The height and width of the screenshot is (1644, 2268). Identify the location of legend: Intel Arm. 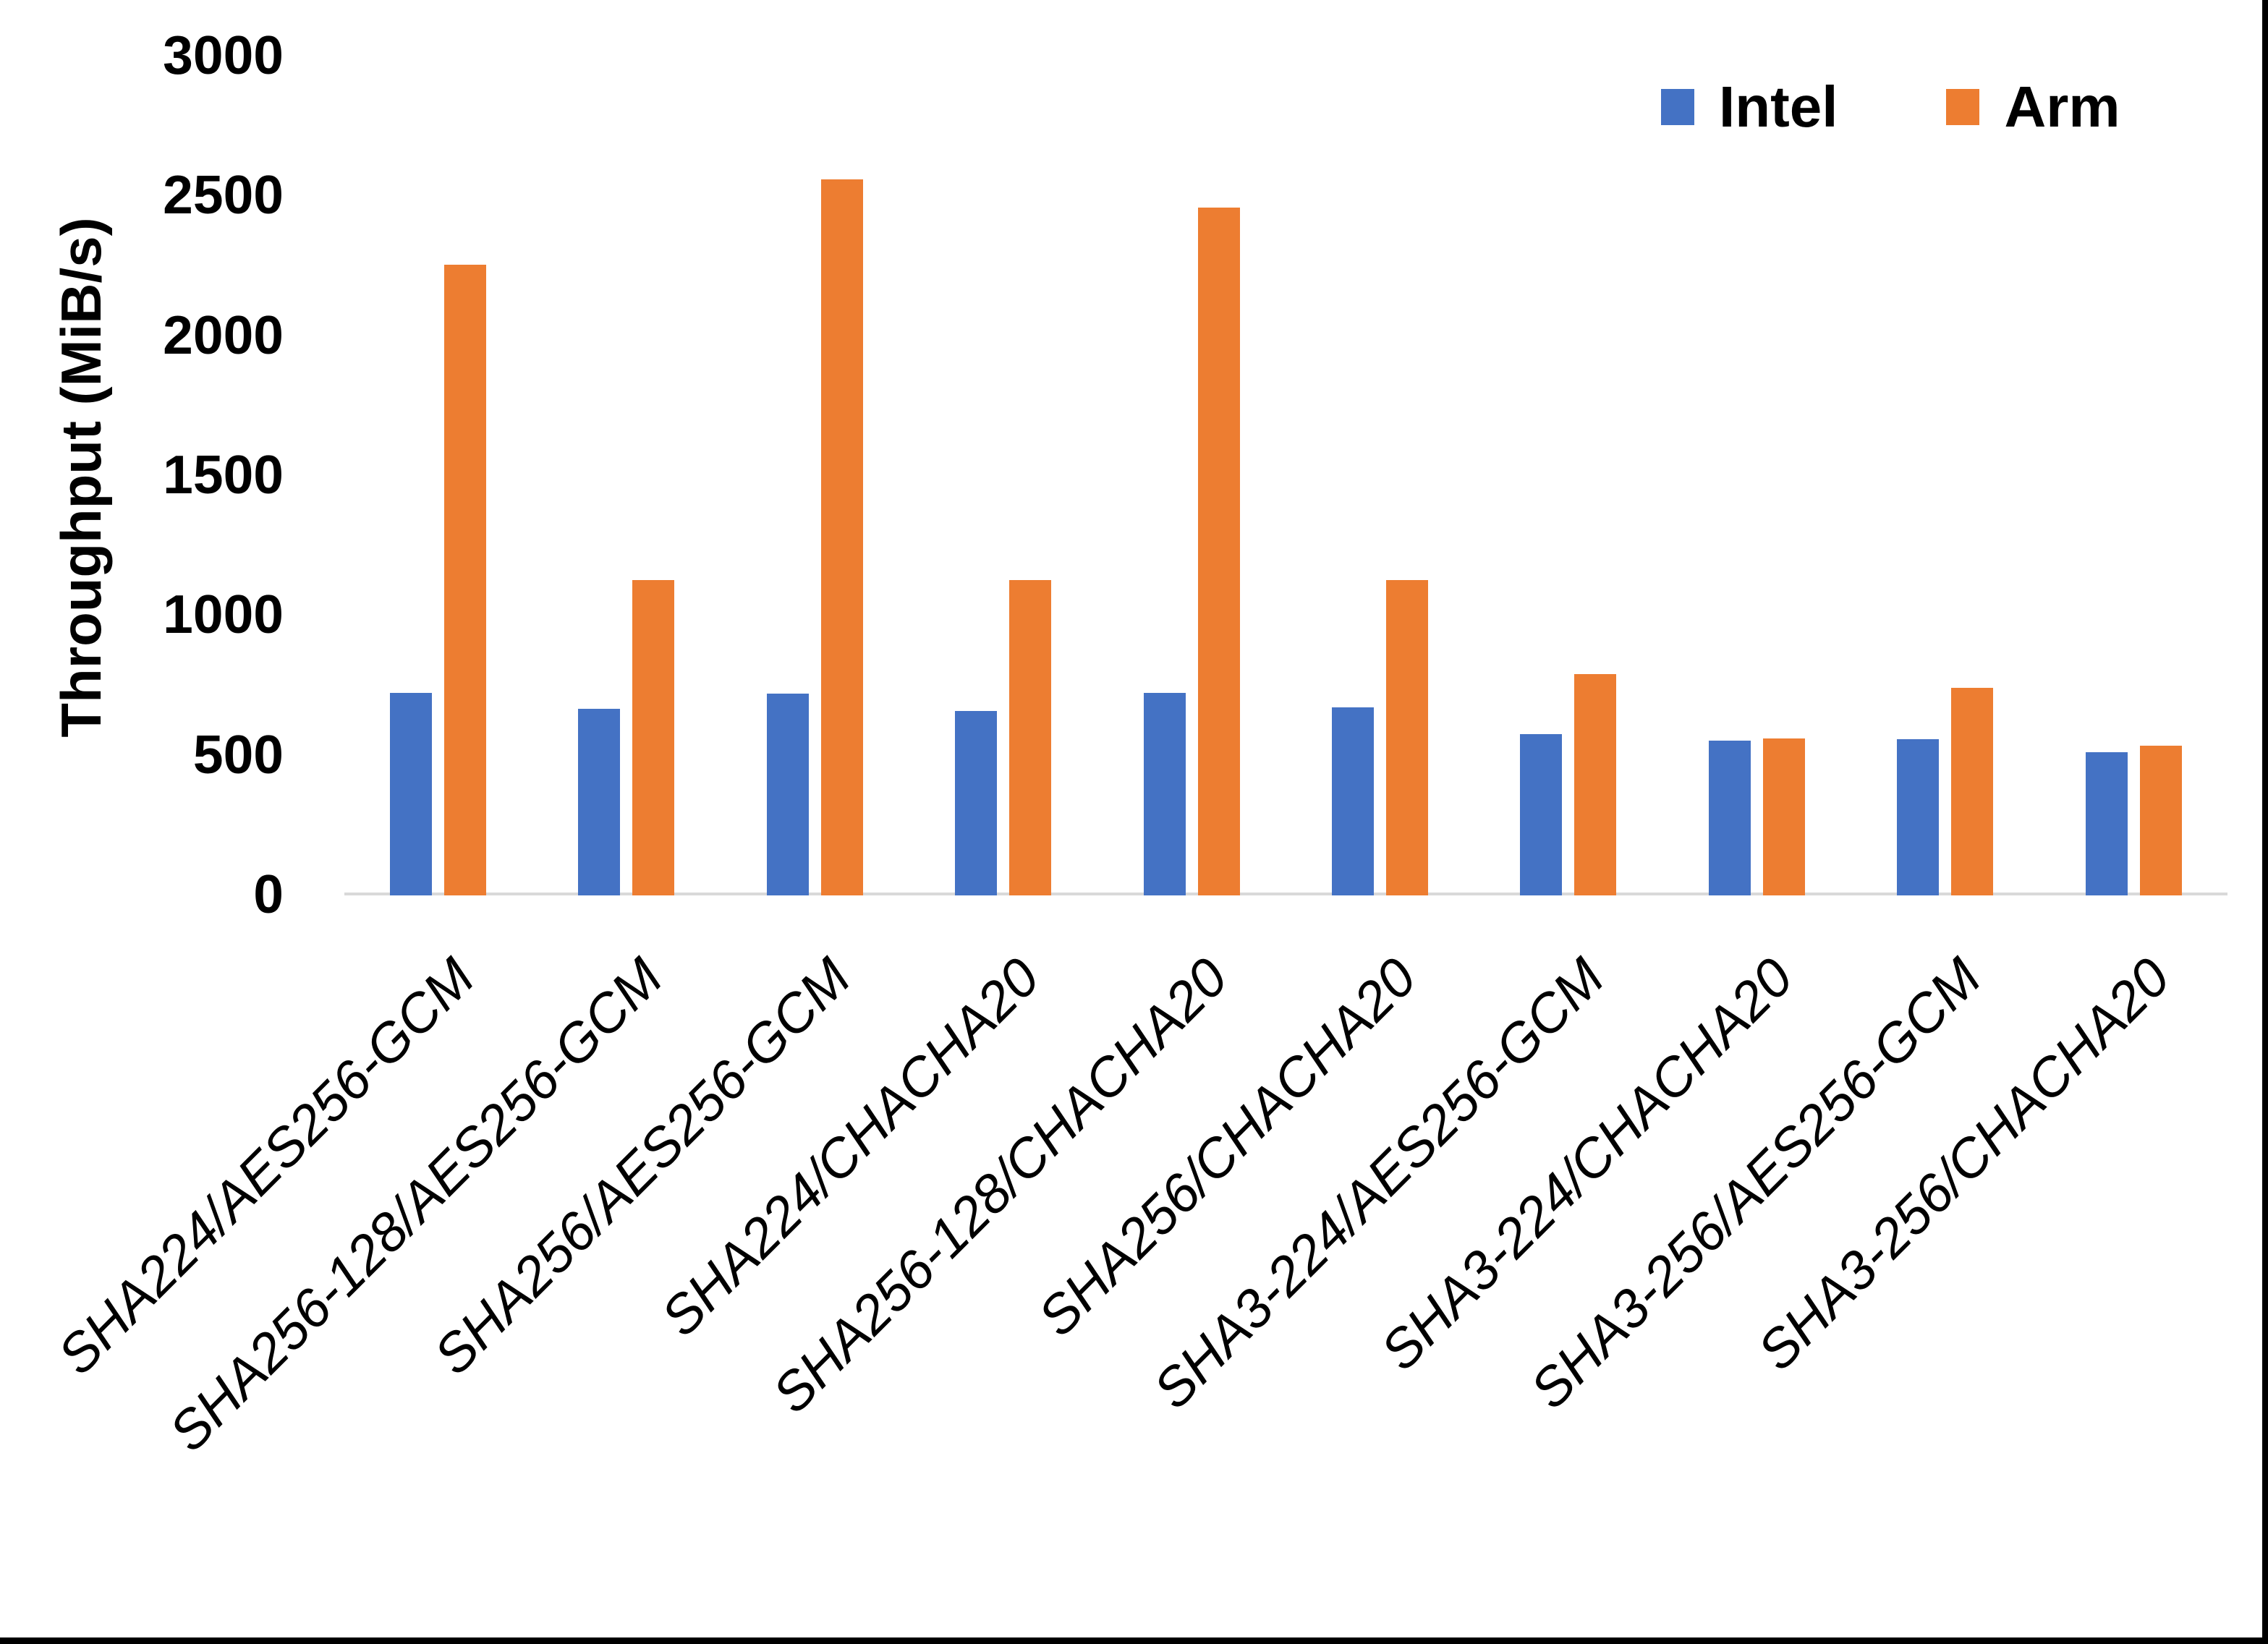
(1890, 107).